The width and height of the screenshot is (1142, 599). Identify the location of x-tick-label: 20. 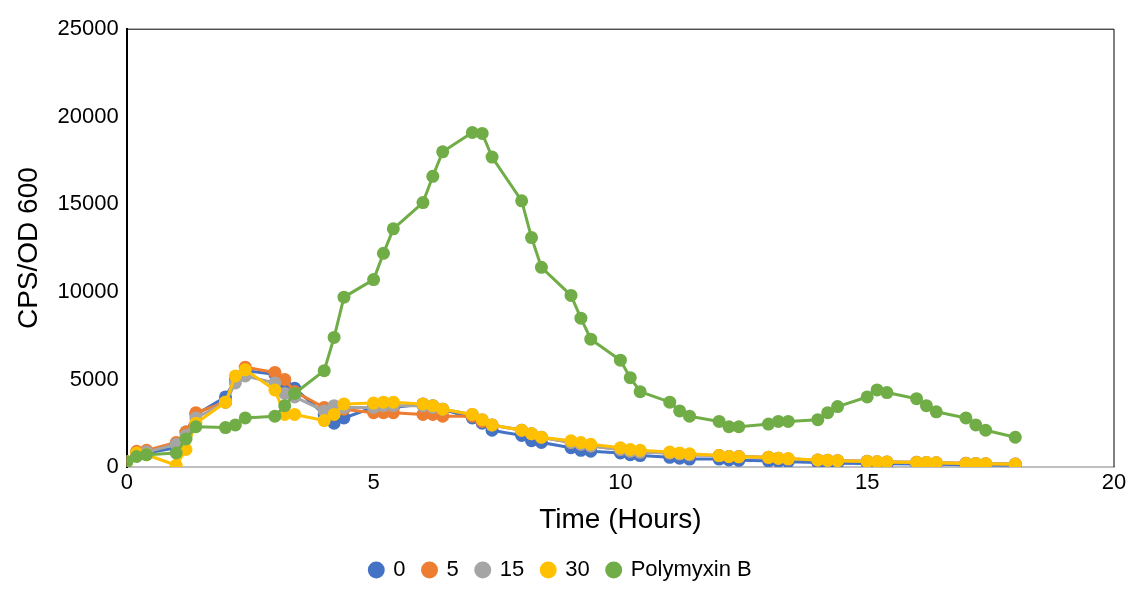
(1114, 482).